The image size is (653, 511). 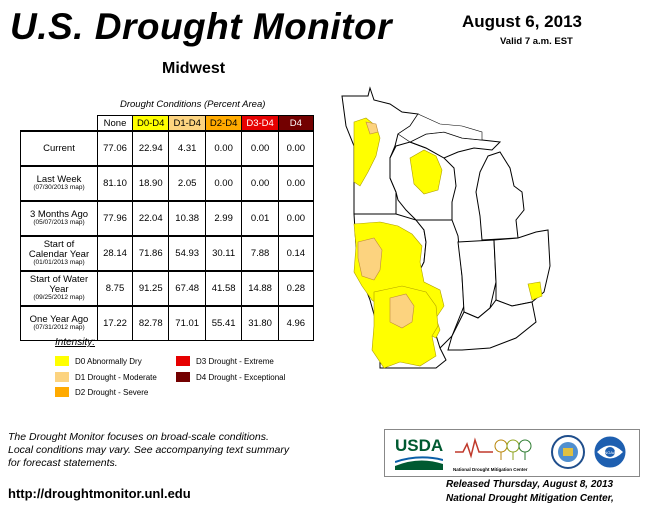 What do you see at coordinates (150, 123) in the screenshot?
I see `column-header: D0-D4` at bounding box center [150, 123].